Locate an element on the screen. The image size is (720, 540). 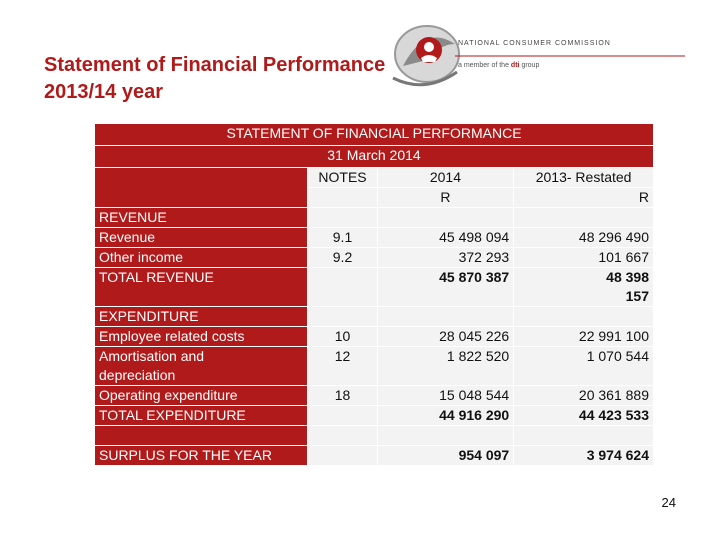
table-heading-row: STATEMENT OF FINANCIAL PERFORMANCE is located at coordinates (374, 134).